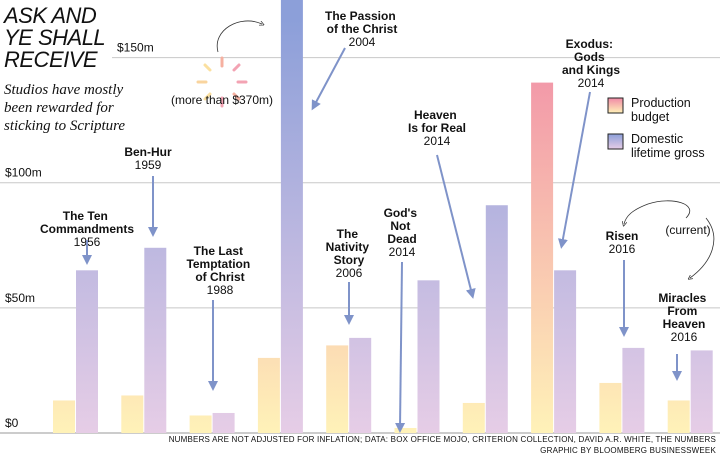 This screenshot has height=460, width=720. I want to click on burst, so click(222, 82).